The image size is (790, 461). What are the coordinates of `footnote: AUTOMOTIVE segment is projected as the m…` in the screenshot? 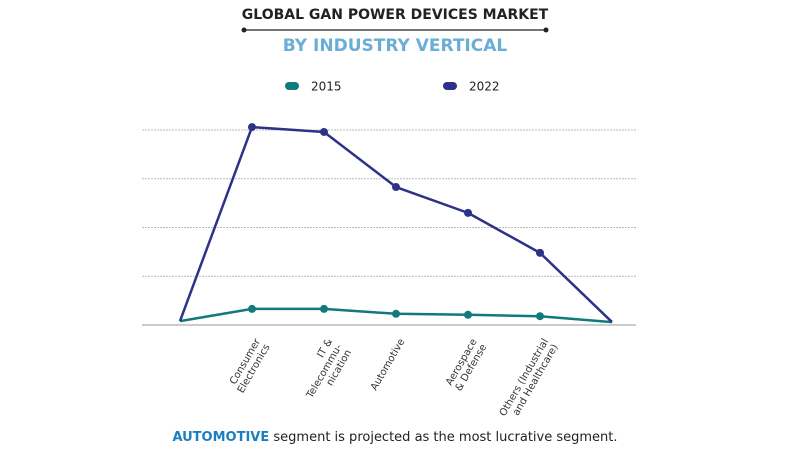 It's located at (394, 437).